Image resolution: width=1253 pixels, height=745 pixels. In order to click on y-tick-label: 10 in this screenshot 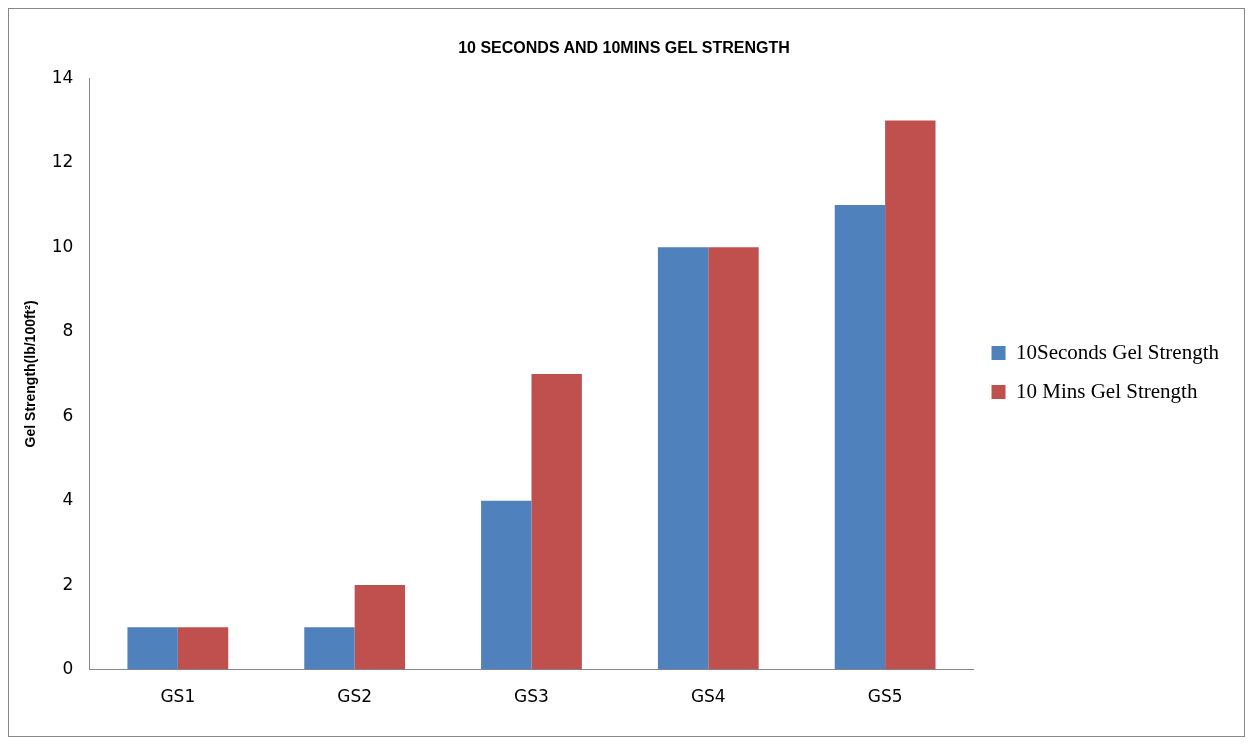, I will do `click(62, 245)`.